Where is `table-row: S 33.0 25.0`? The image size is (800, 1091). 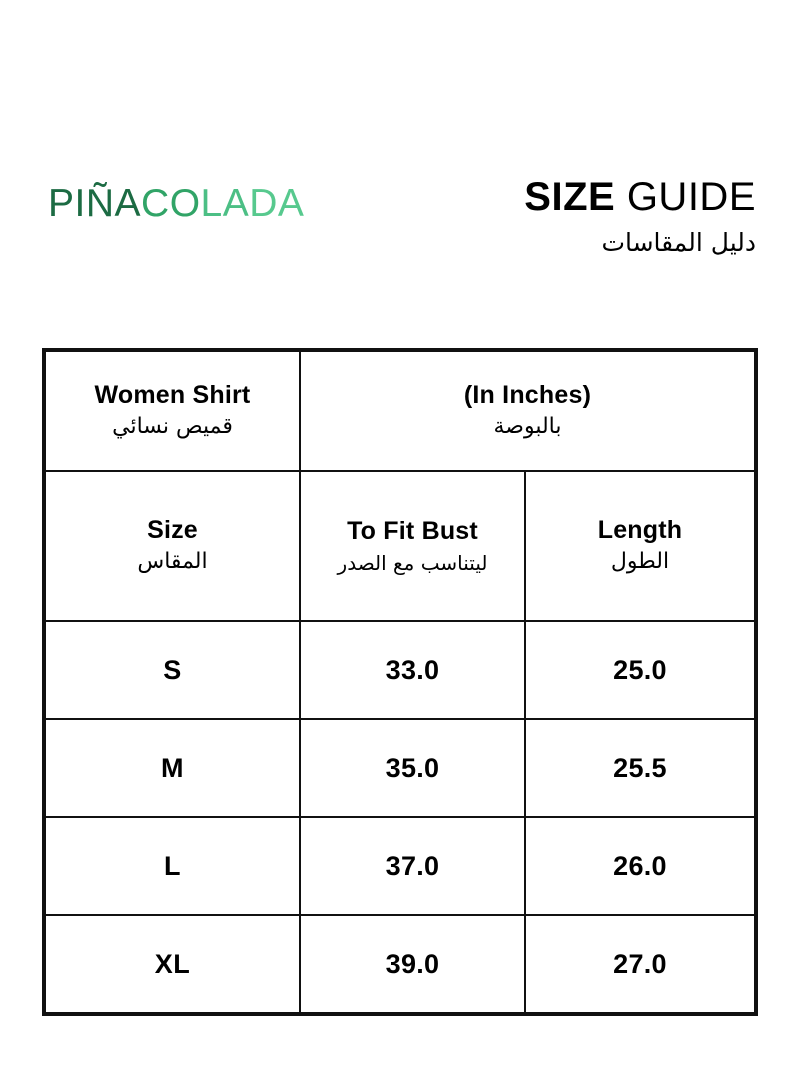
table-row: S 33.0 25.0 is located at coordinates (400, 670).